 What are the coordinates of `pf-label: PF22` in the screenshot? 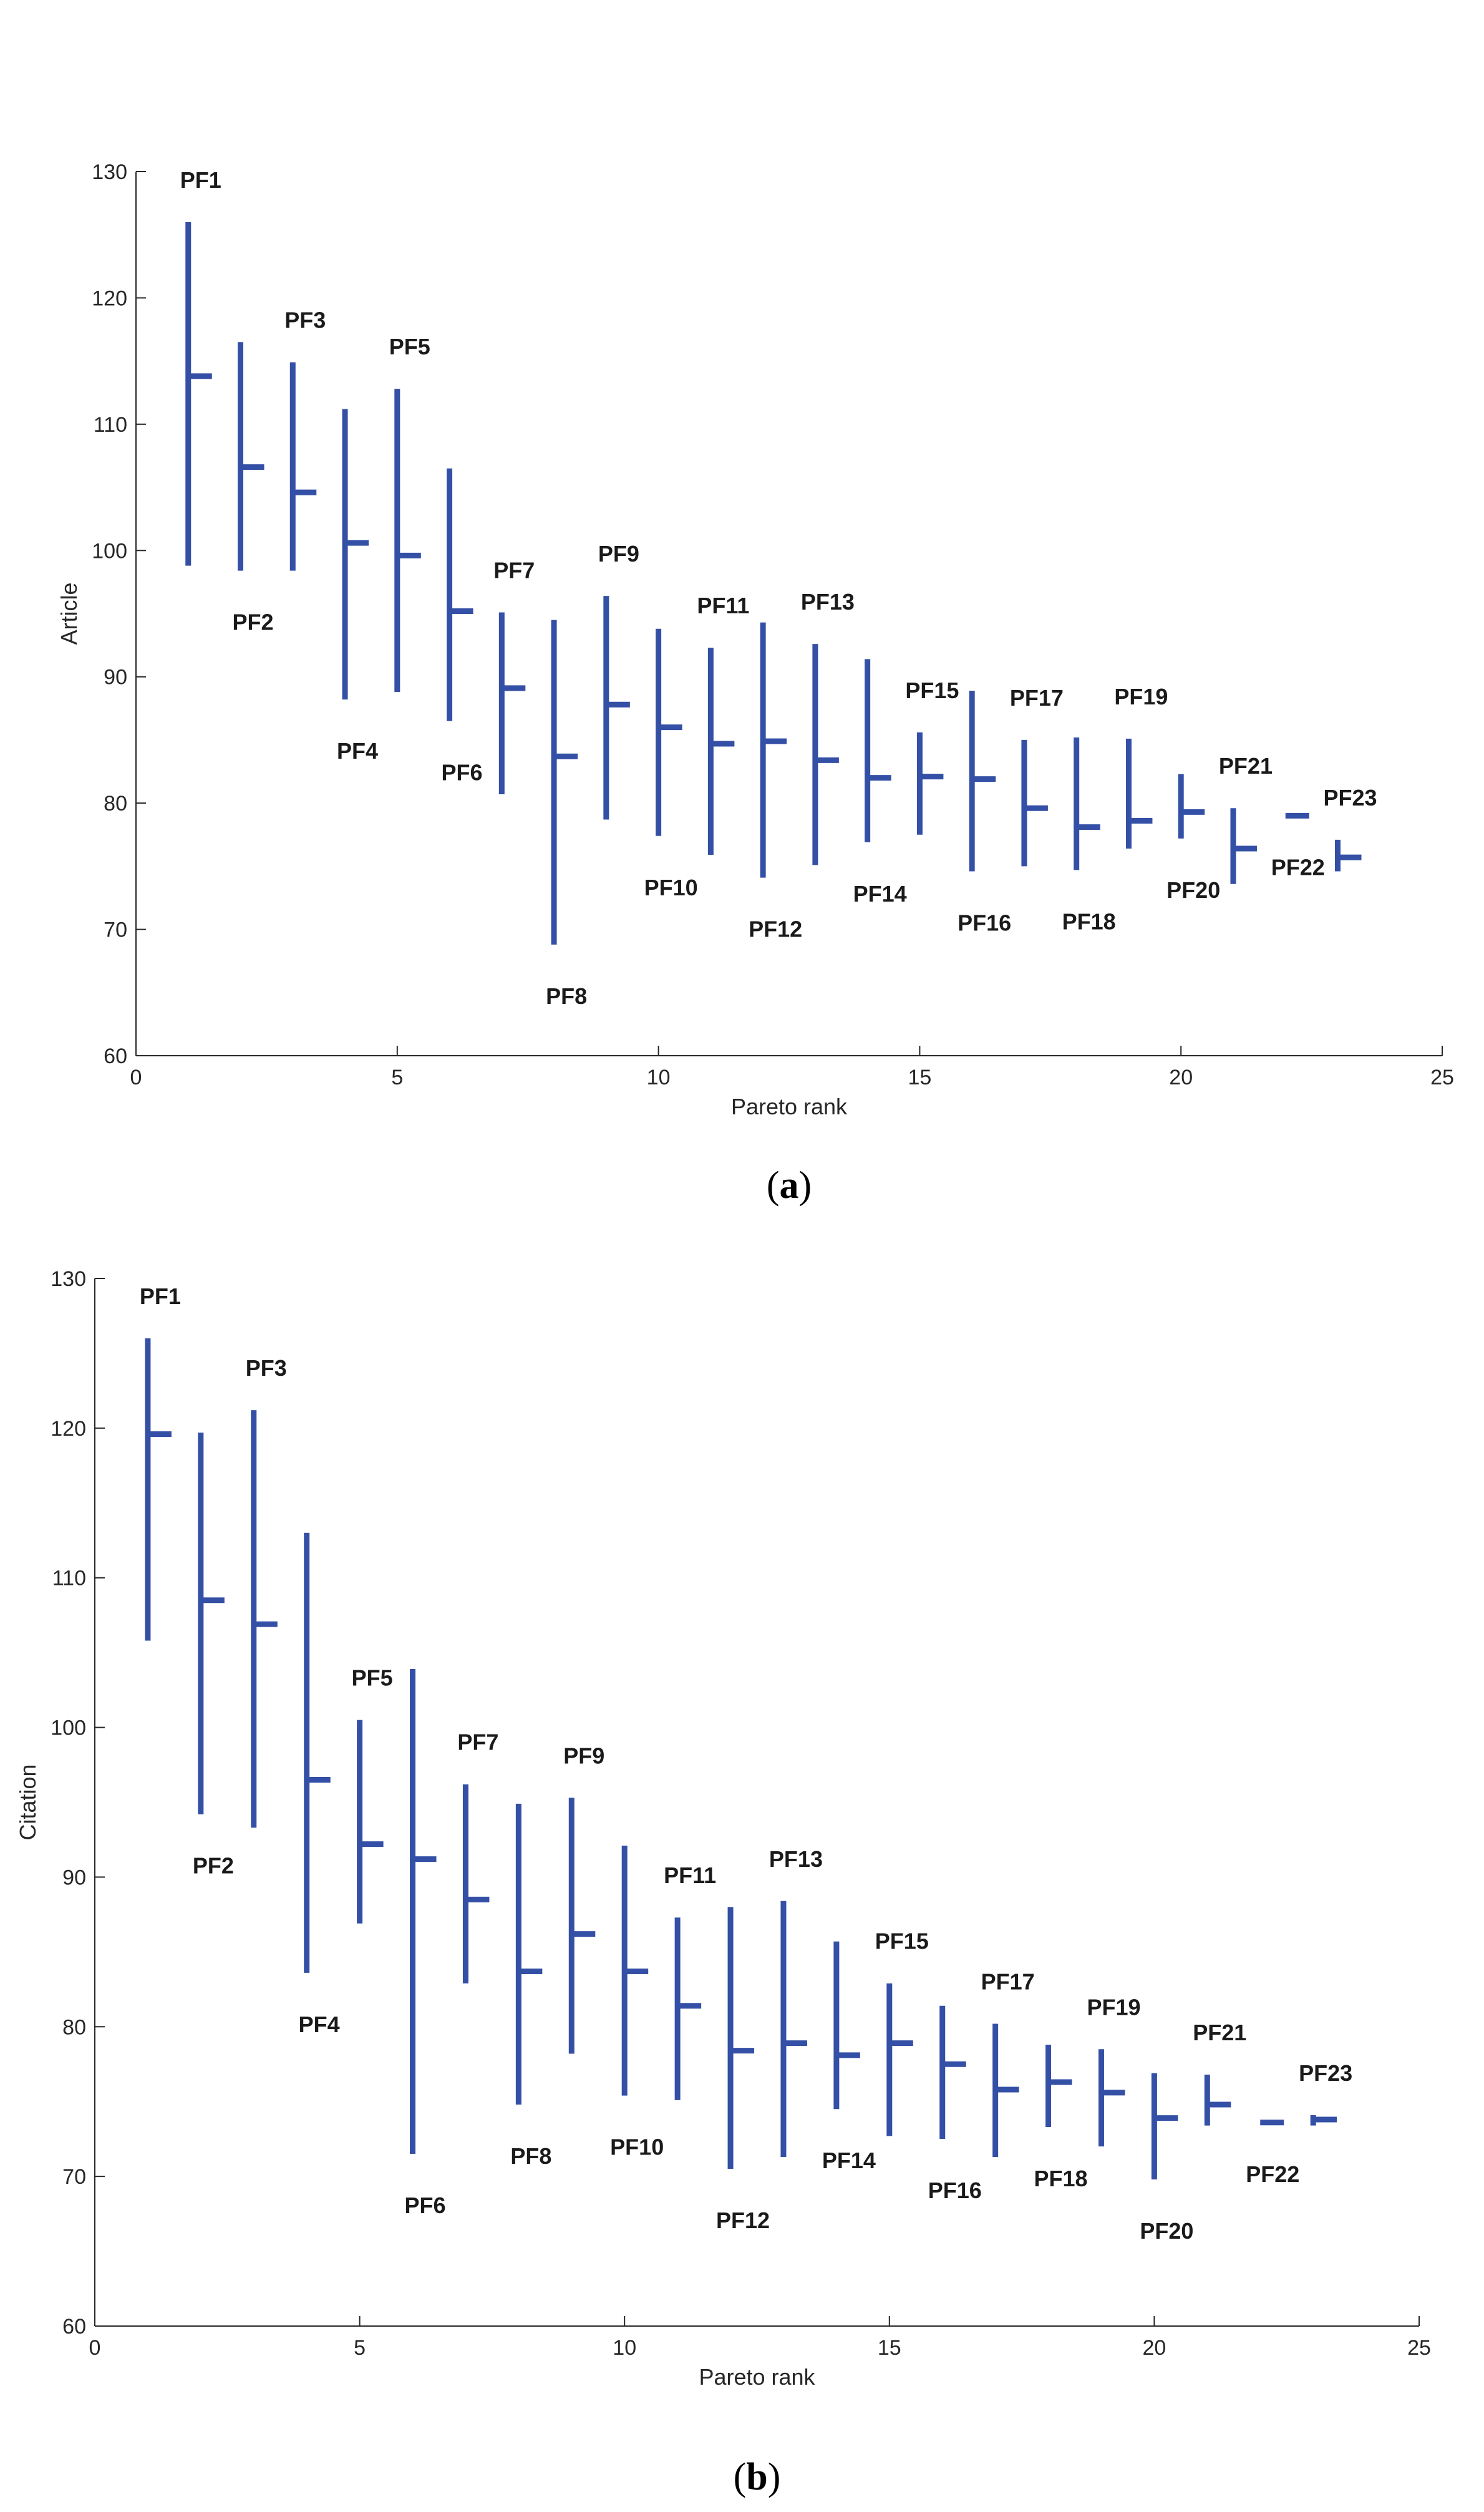 It's located at (1272, 2174).